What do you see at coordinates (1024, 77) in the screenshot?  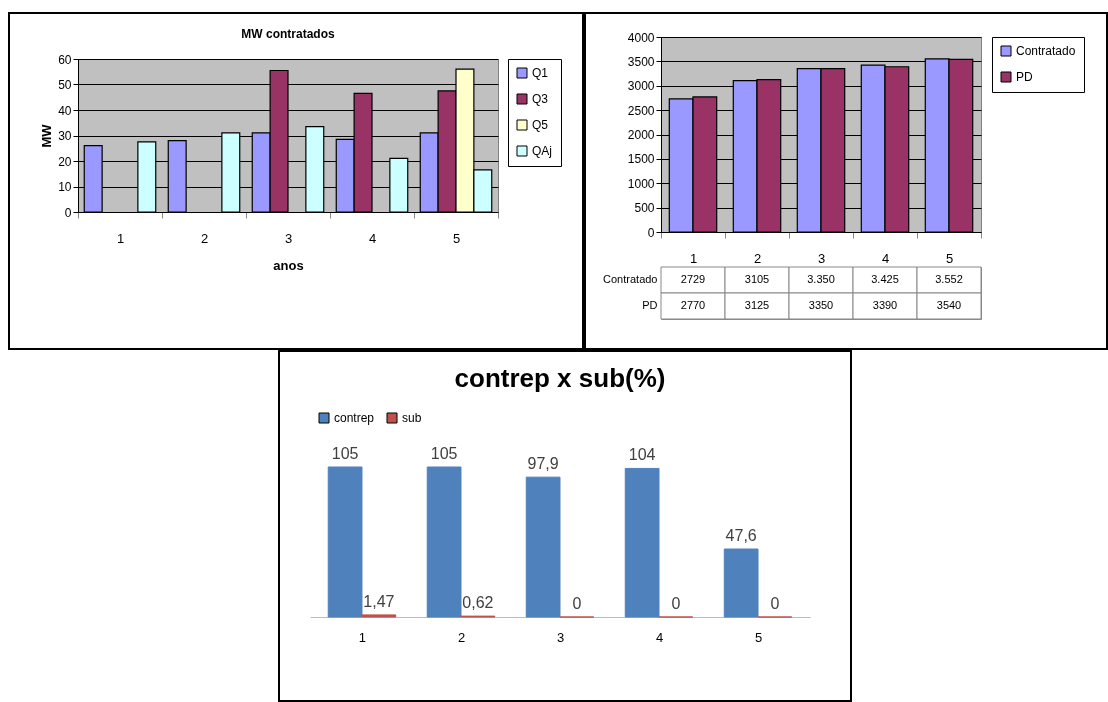 I see `legend-label: PD` at bounding box center [1024, 77].